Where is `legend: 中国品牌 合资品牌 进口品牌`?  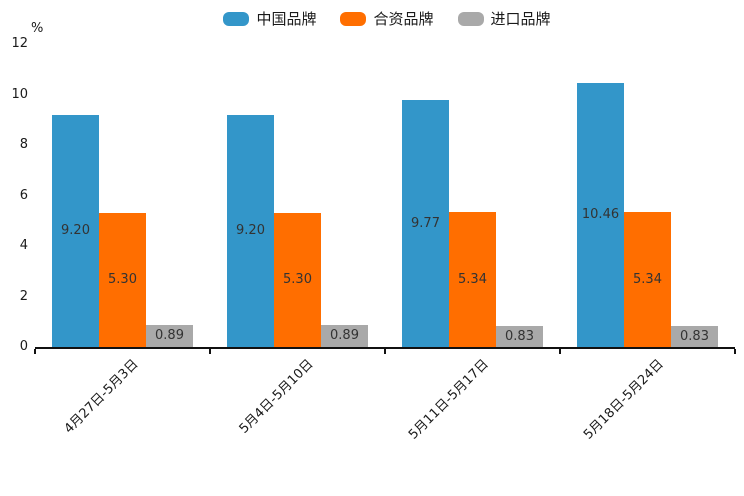
legend: 中国品牌 合资品牌 进口品牌 is located at coordinates (387, 18).